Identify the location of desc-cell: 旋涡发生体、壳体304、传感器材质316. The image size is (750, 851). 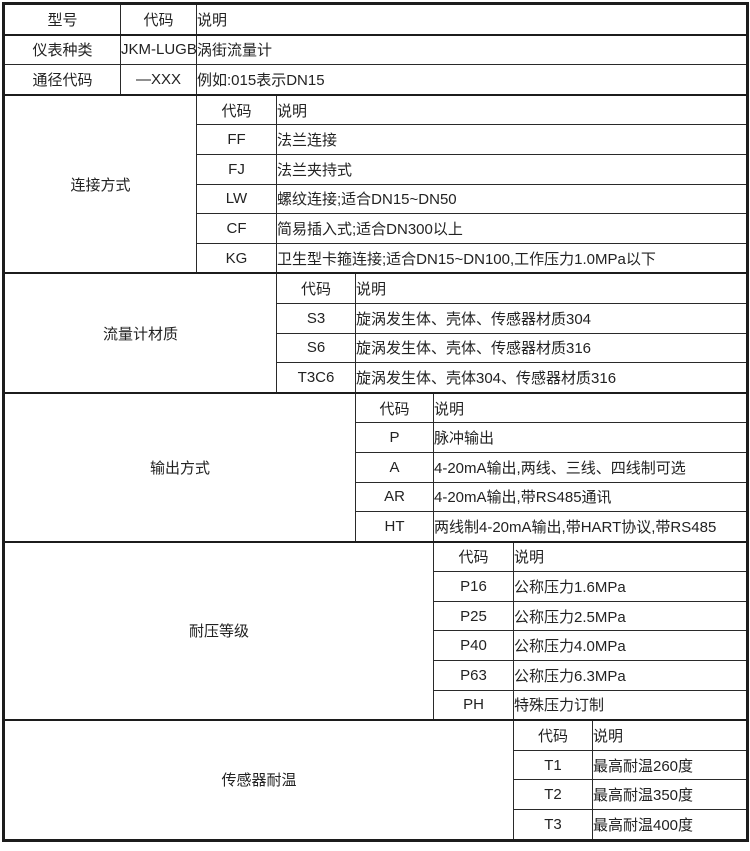
(551, 378).